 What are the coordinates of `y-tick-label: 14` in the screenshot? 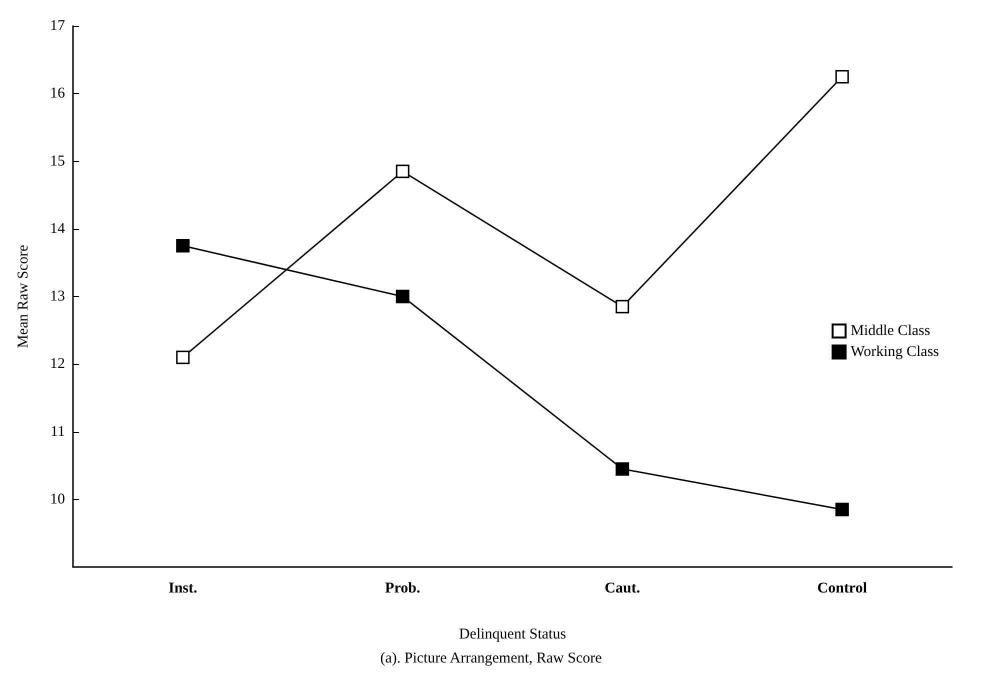 It's located at (58, 228).